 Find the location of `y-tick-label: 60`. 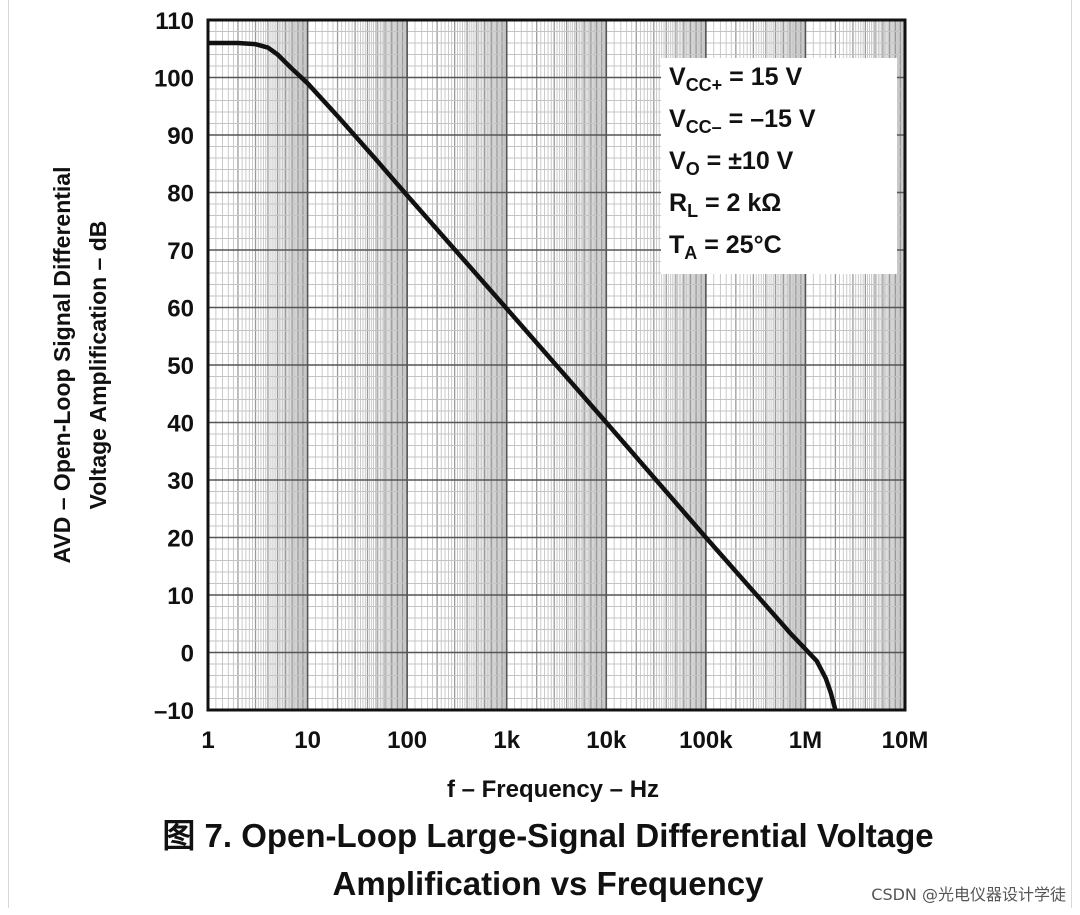

y-tick-label: 60 is located at coordinates (180, 309).